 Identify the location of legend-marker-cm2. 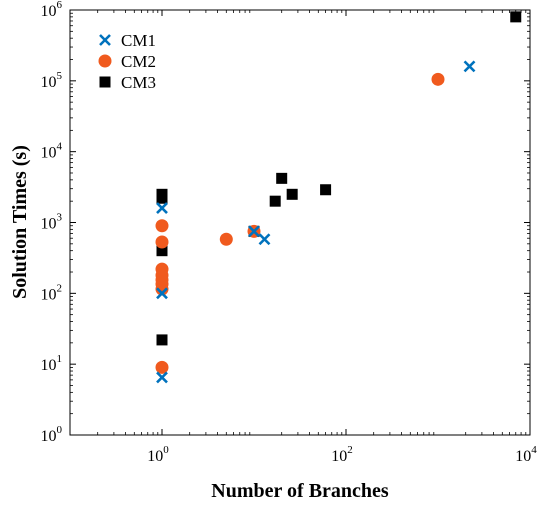
(105, 61).